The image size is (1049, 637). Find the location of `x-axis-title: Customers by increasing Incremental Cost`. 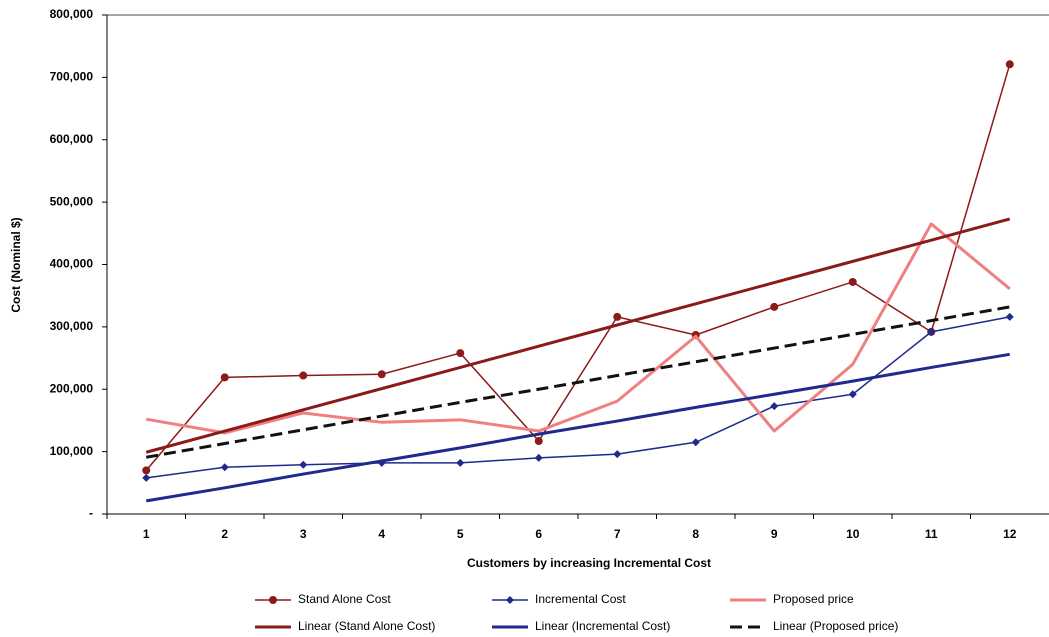

x-axis-title: Customers by increasing Incremental Cost is located at coordinates (589, 563).